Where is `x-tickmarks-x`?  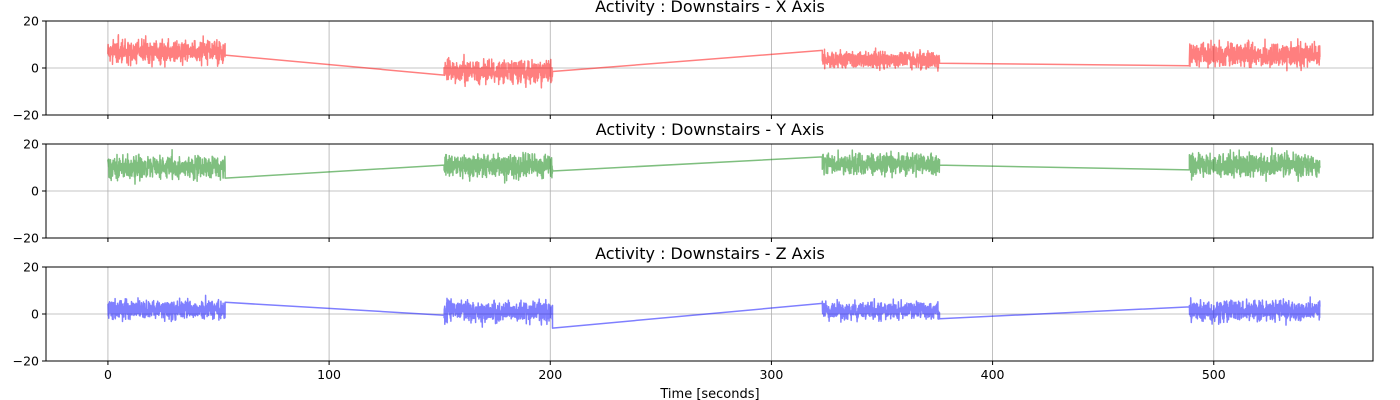
x-tickmarks-x is located at coordinates (661, 117).